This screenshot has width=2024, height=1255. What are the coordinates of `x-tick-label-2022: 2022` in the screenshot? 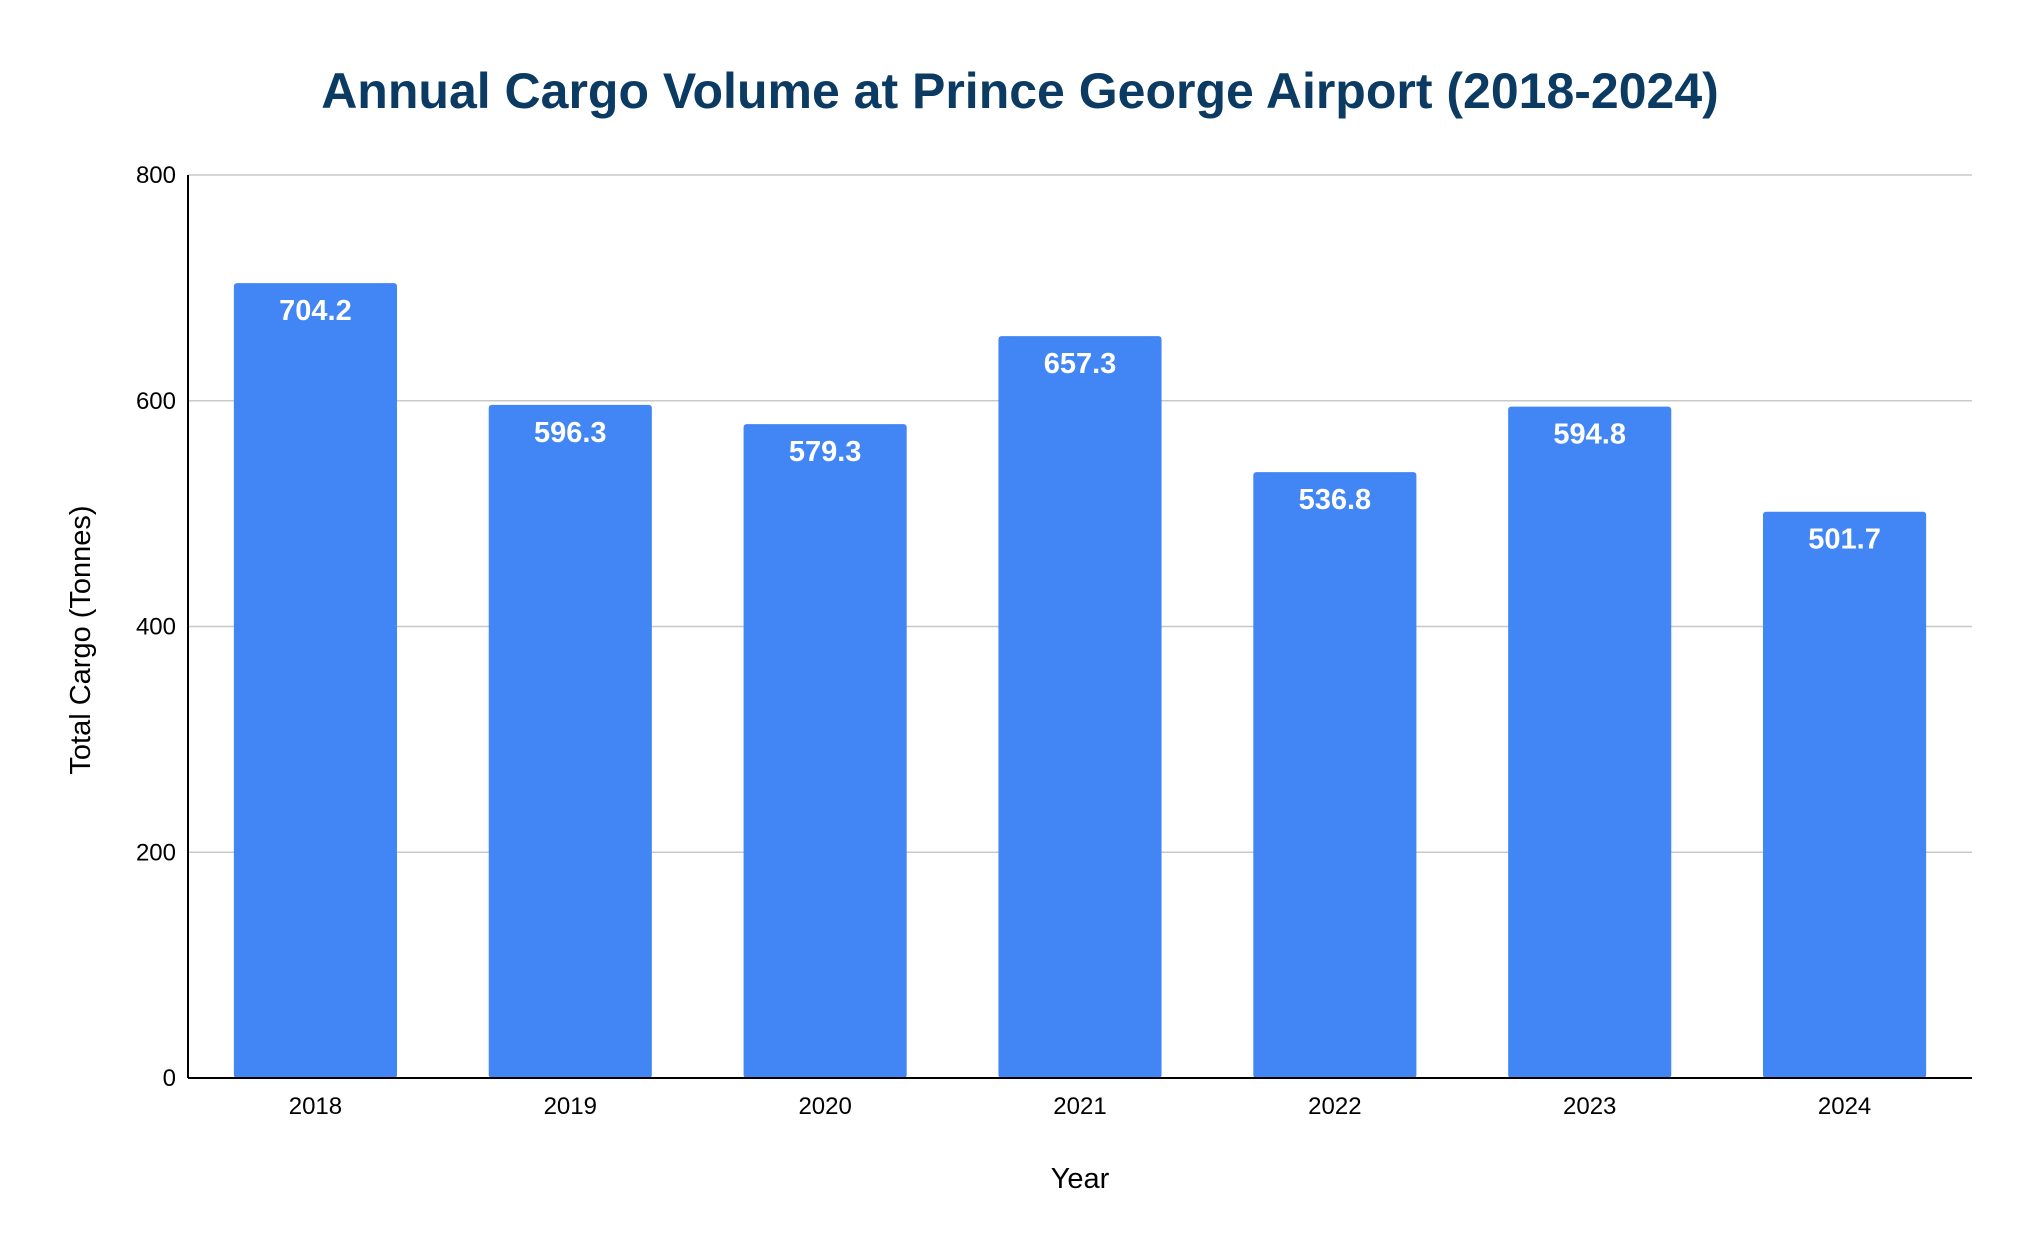 It's located at (1334, 1106).